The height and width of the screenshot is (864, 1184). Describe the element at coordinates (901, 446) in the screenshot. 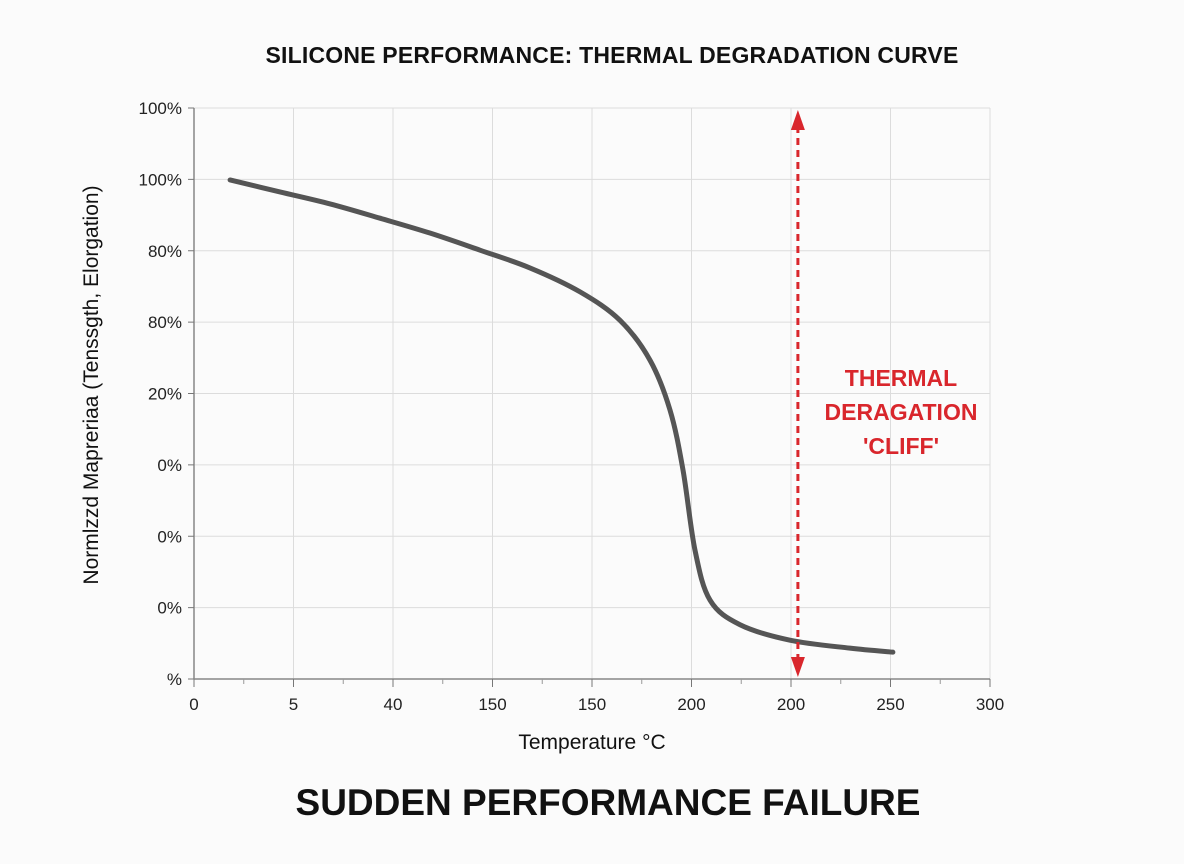

I see `annotation-text: 'CLIFF'` at that location.